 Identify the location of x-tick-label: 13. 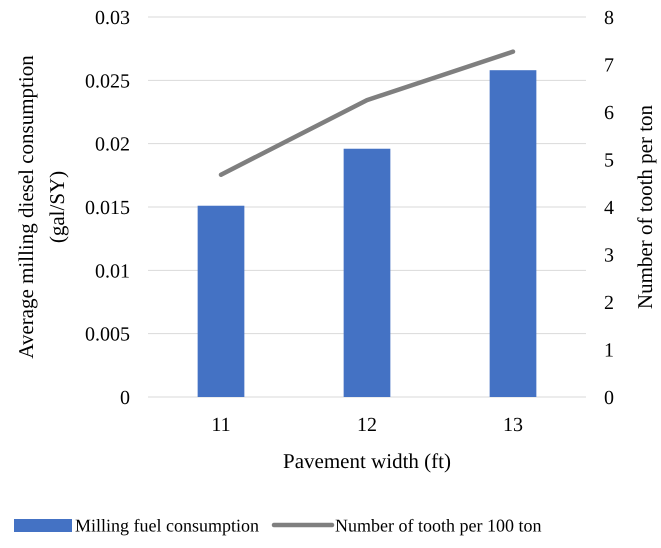
(513, 425).